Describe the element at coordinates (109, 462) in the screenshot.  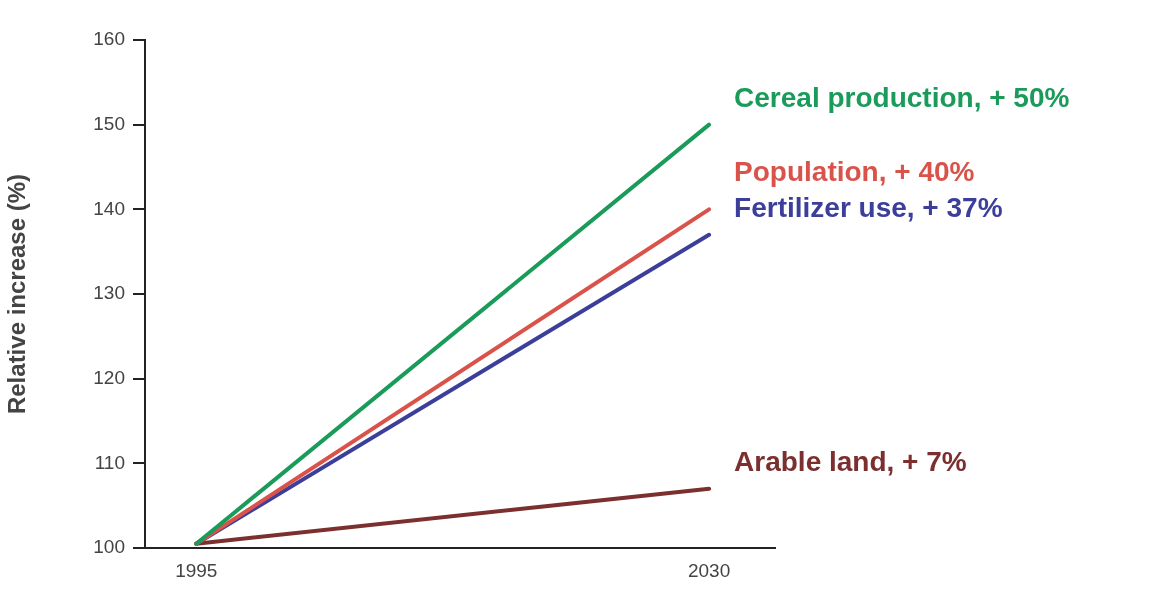
I see `y-tick-label: 110` at that location.